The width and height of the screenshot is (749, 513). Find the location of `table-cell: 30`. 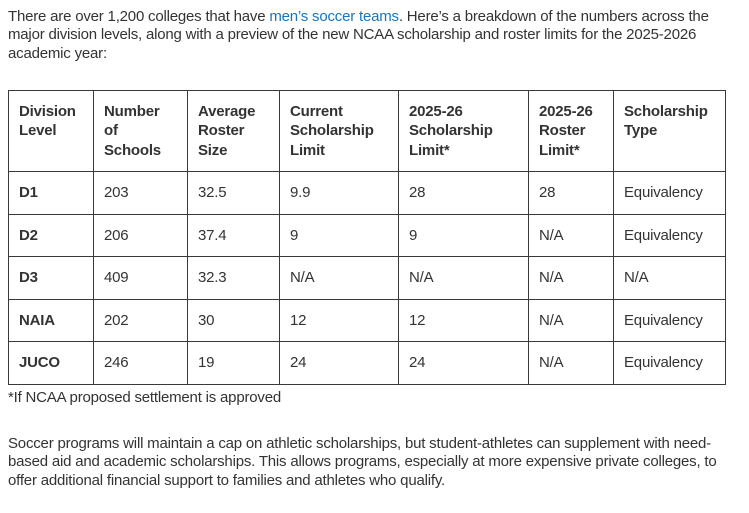

table-cell: 30 is located at coordinates (233, 320).